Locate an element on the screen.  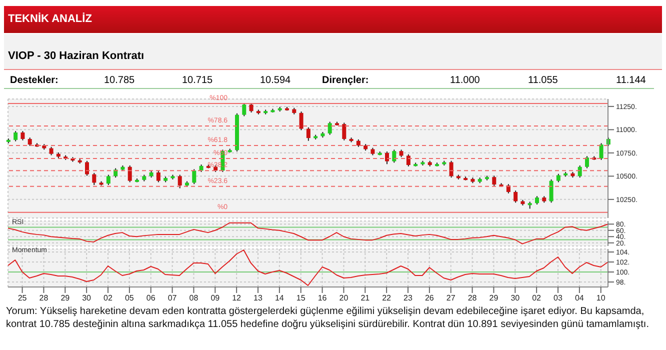
x-tick-label: 15 is located at coordinates (301, 298).